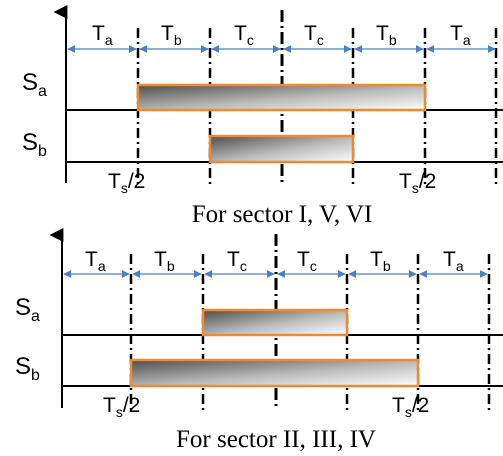  What do you see at coordinates (276, 439) in the screenshot?
I see `panel-caption: For sector II, III, IV` at bounding box center [276, 439].